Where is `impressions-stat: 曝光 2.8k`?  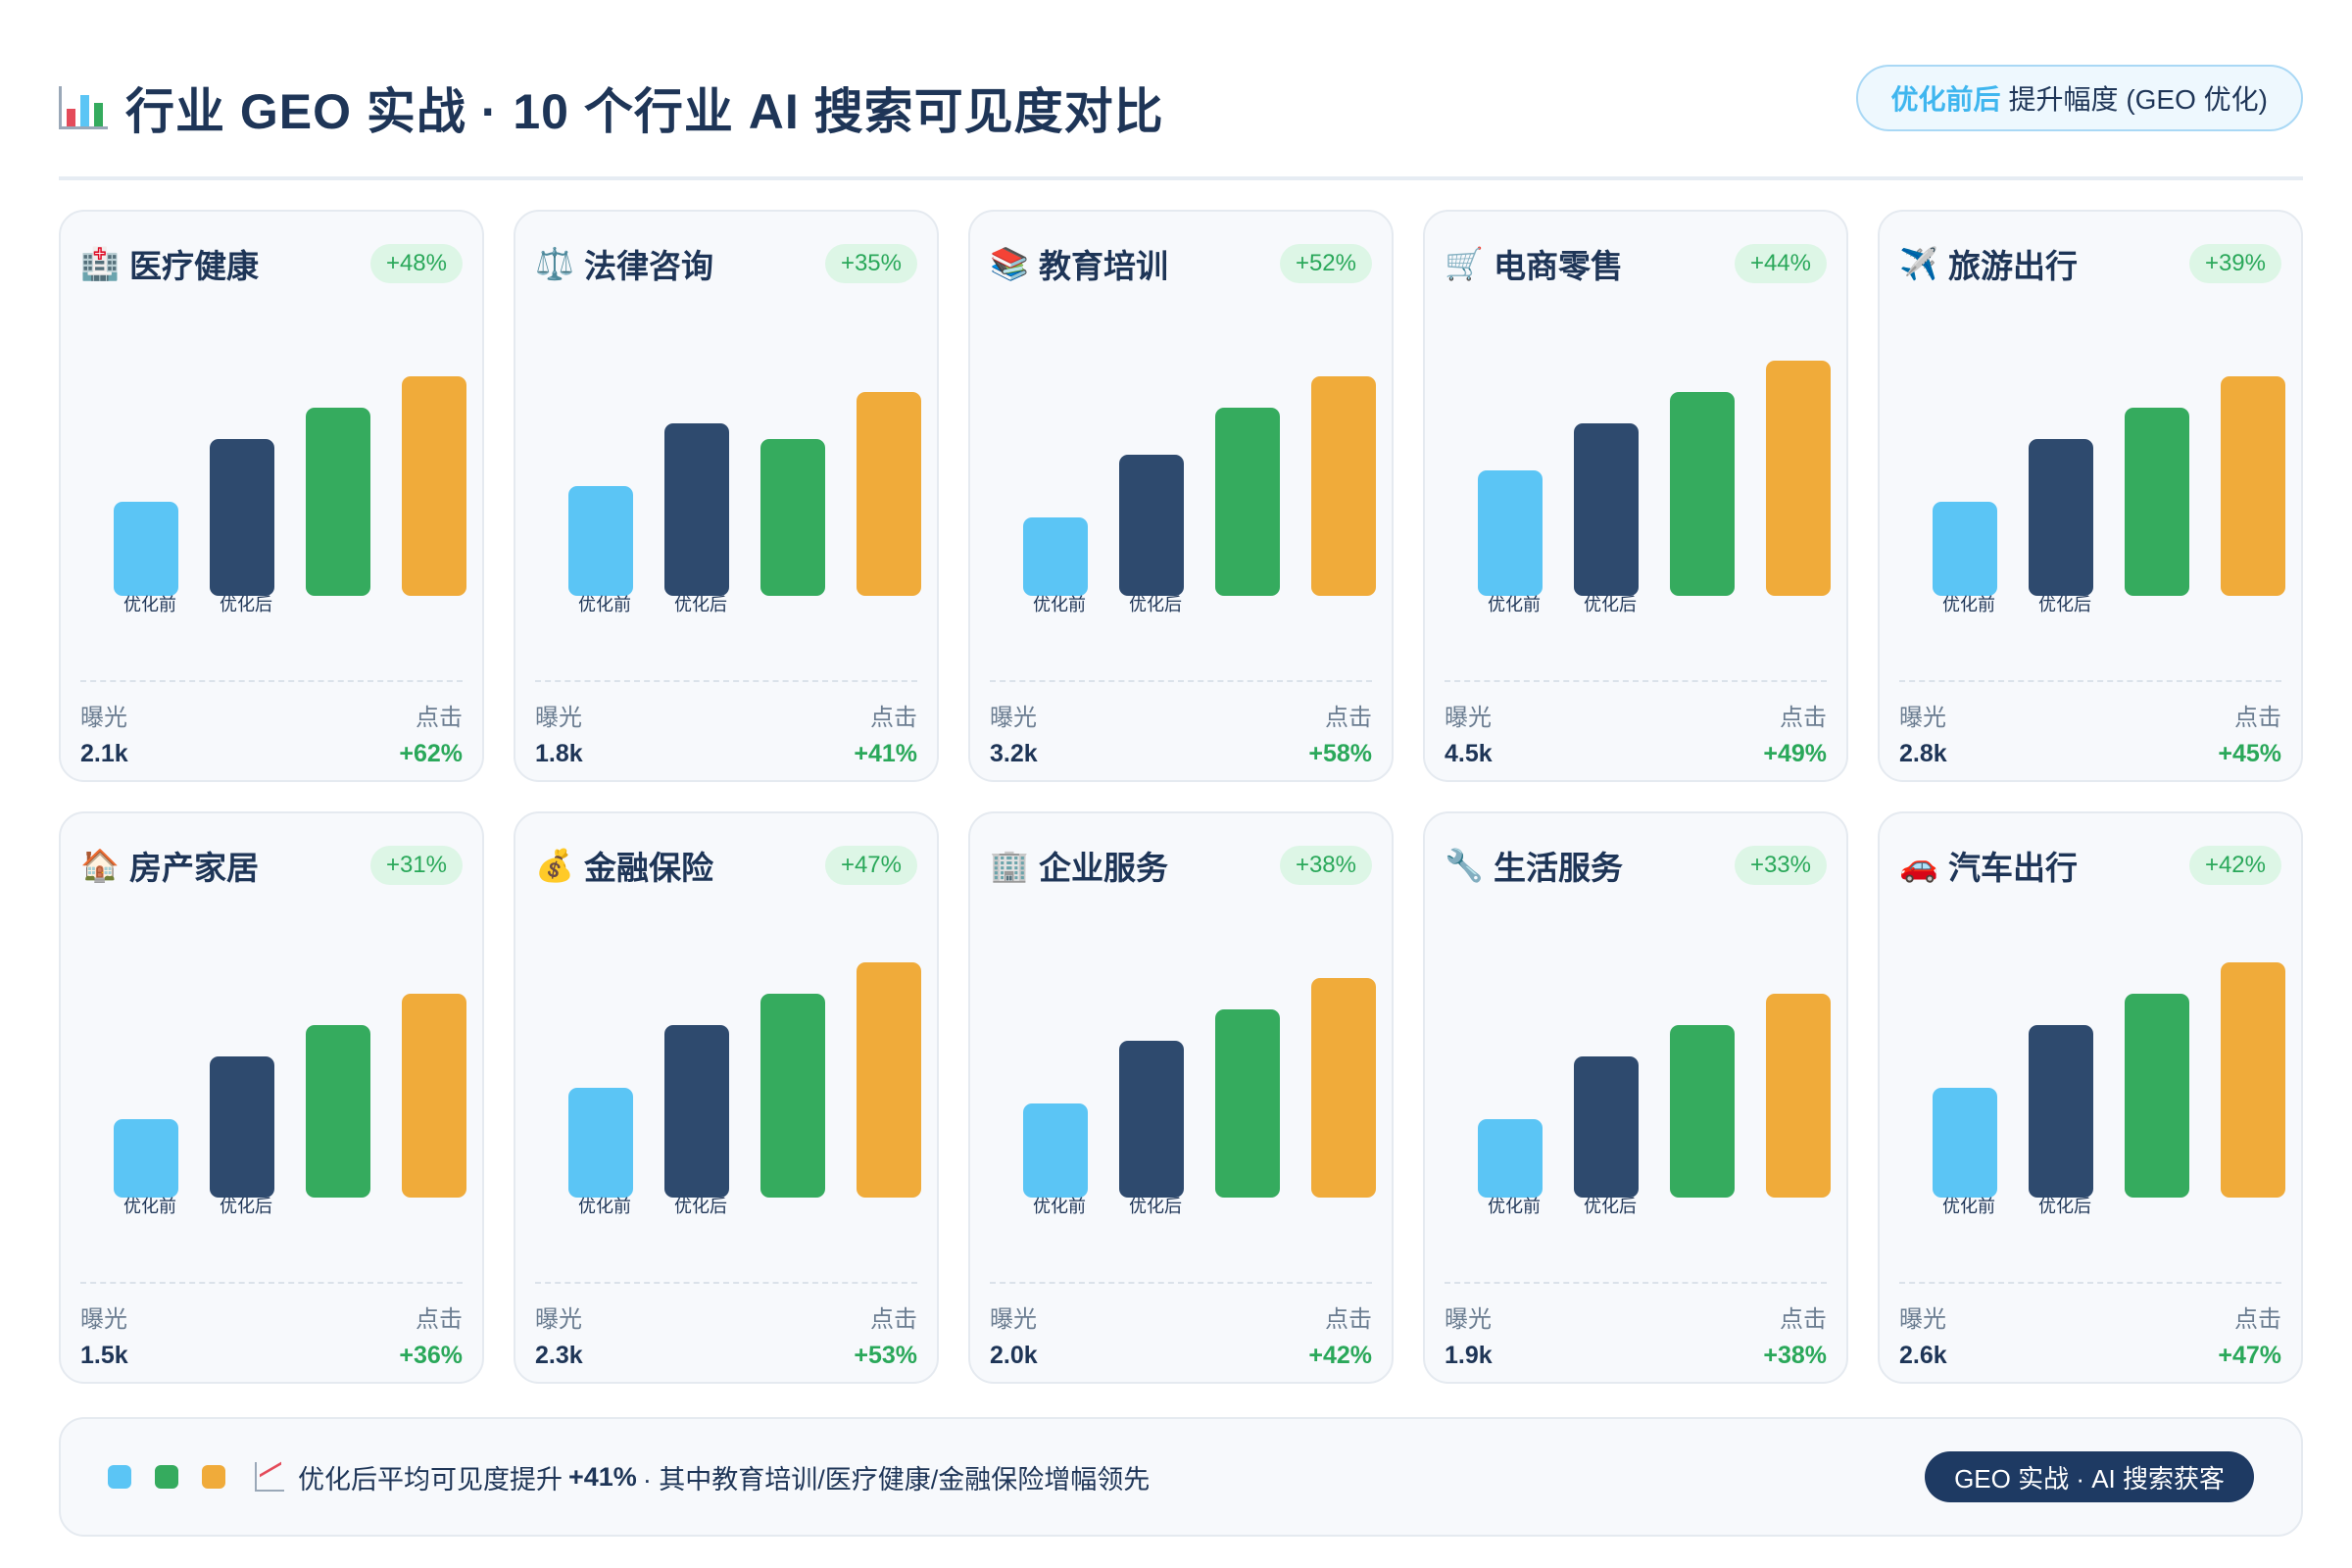 impressions-stat: 曝光 2.8k is located at coordinates (1923, 733).